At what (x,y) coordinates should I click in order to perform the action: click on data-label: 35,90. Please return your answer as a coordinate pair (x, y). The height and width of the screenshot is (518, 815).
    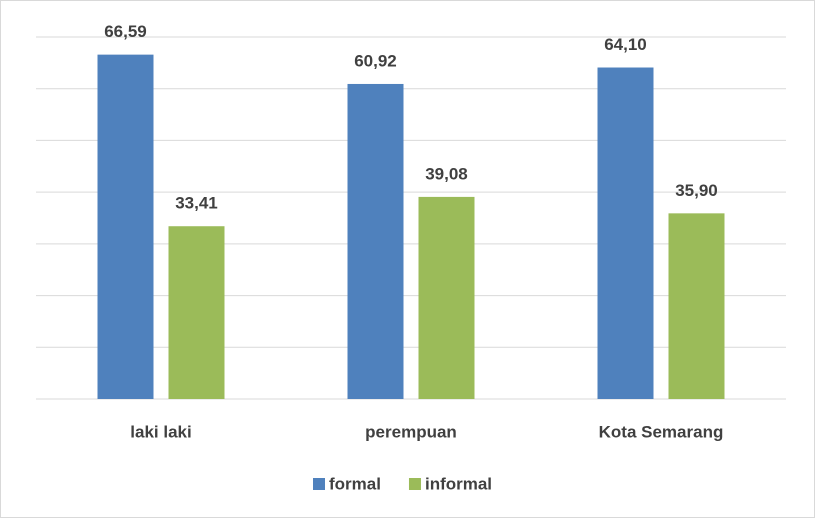
    Looking at the image, I should click on (696, 190).